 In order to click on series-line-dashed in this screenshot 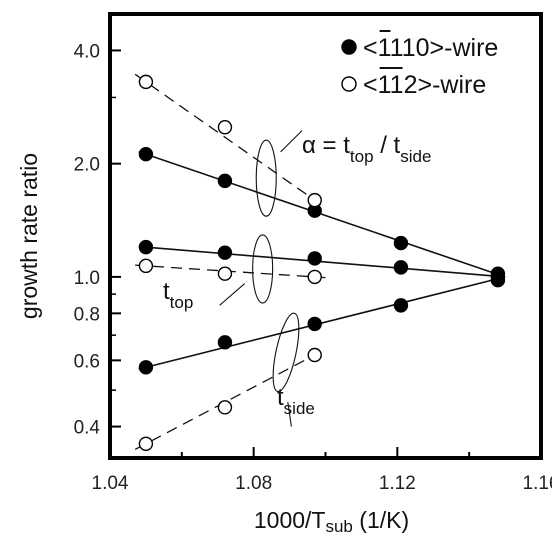, I will do `click(230, 141)`.